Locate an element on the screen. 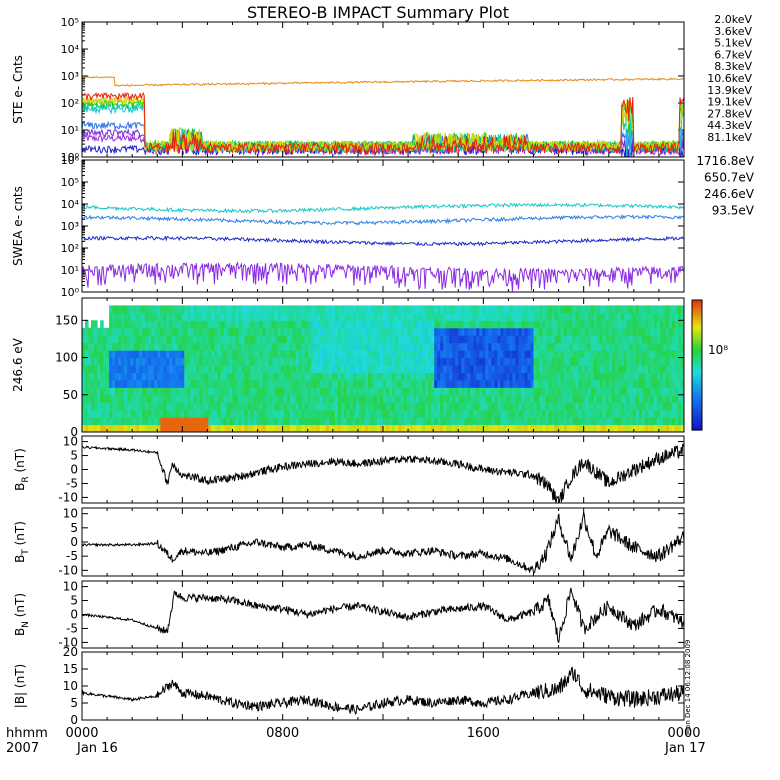 The width and height of the screenshot is (780, 780). ste-ytick-label: 10⁴ is located at coordinates (70, 49).